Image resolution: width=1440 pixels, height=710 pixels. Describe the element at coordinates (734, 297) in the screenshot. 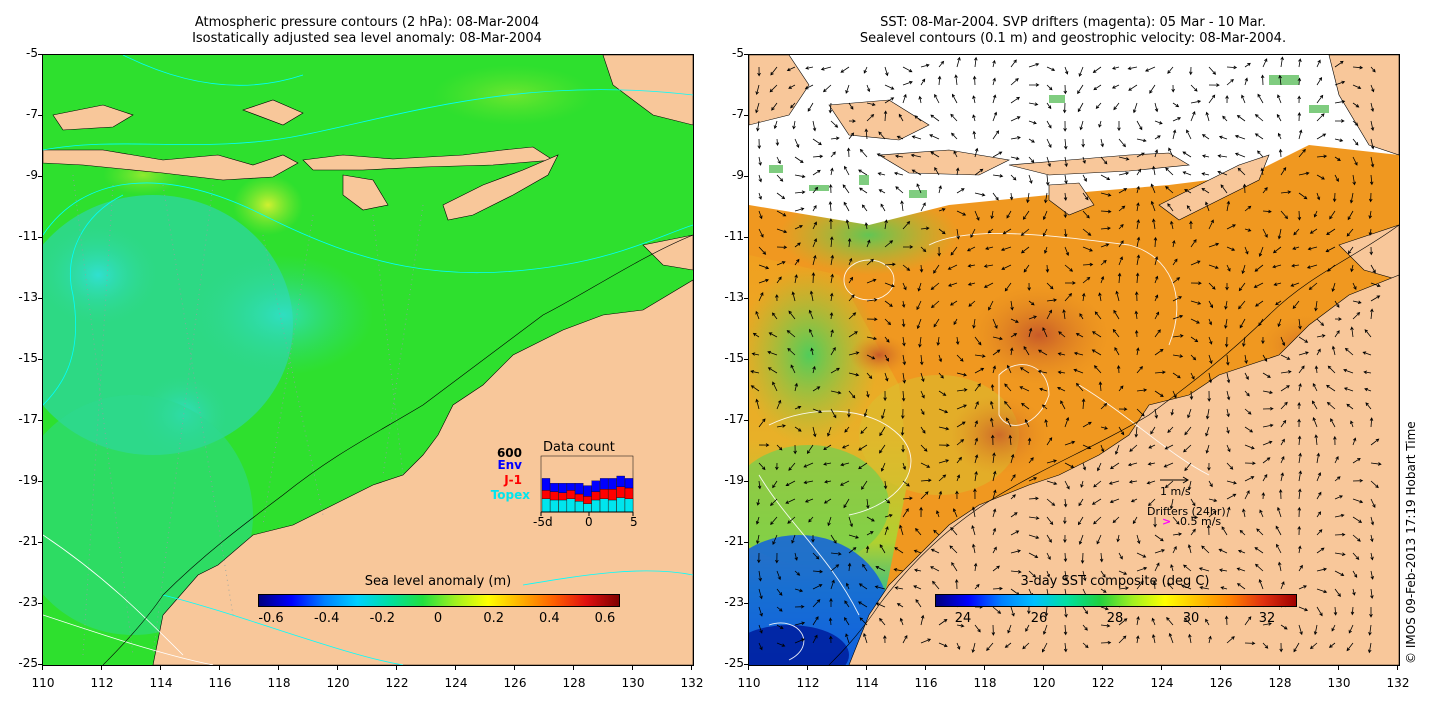

I see `right-lat-tick: -13` at that location.